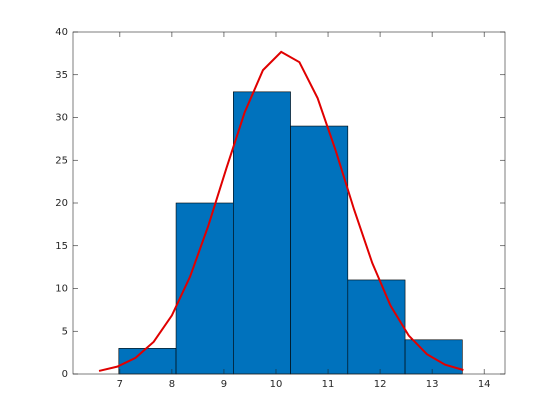 The image size is (560, 420). I want to click on y-tick-label: 35, so click(61, 75).